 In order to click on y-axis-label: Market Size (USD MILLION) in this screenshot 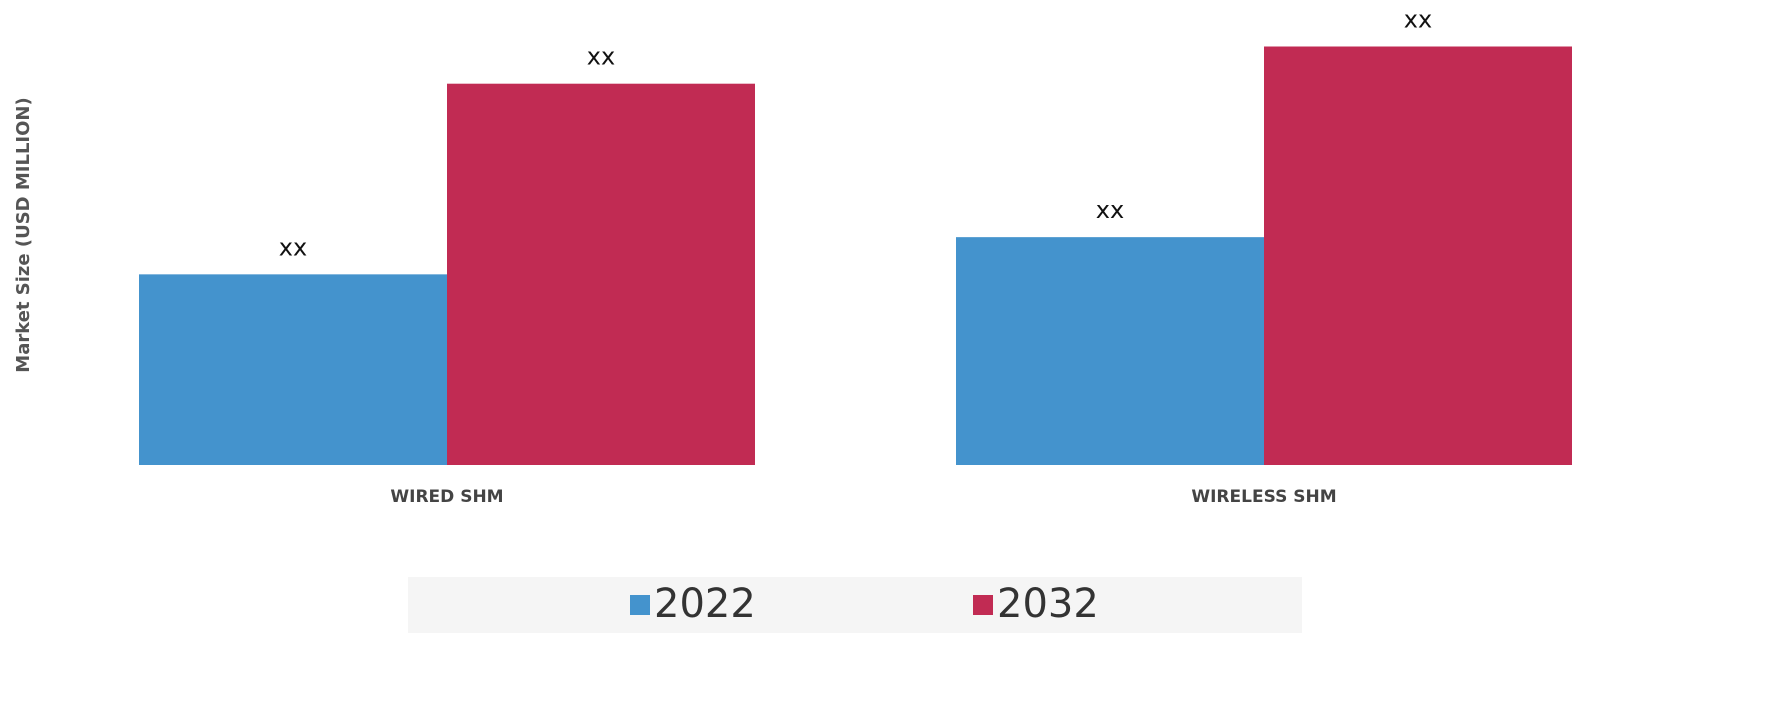, I will do `click(23, 234)`.